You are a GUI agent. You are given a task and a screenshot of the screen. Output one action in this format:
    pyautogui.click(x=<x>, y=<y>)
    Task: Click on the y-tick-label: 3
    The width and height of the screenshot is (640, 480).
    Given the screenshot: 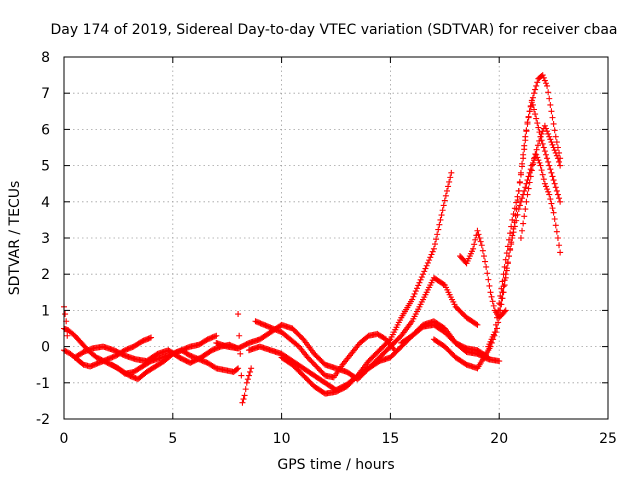 What is the action you would take?
    pyautogui.click(x=45, y=239)
    